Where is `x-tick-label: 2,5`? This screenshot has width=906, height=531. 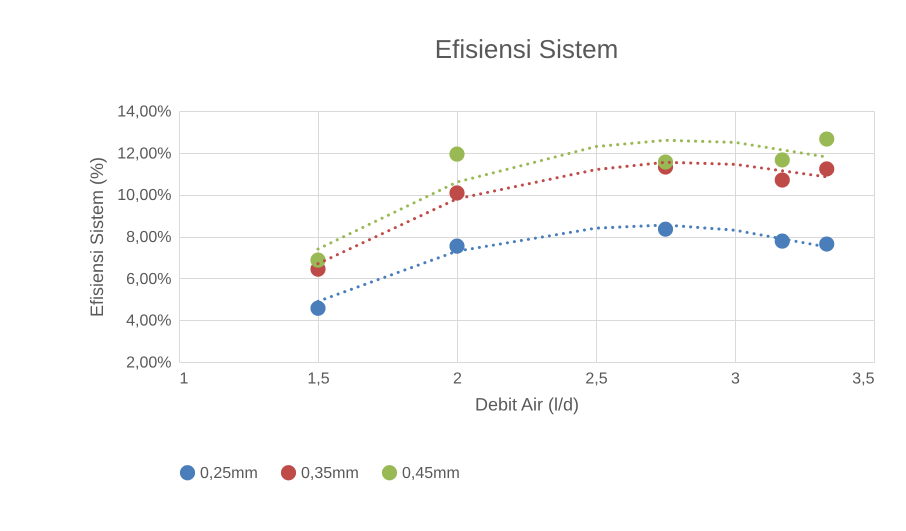
x-tick-label: 2,5 is located at coordinates (596, 379).